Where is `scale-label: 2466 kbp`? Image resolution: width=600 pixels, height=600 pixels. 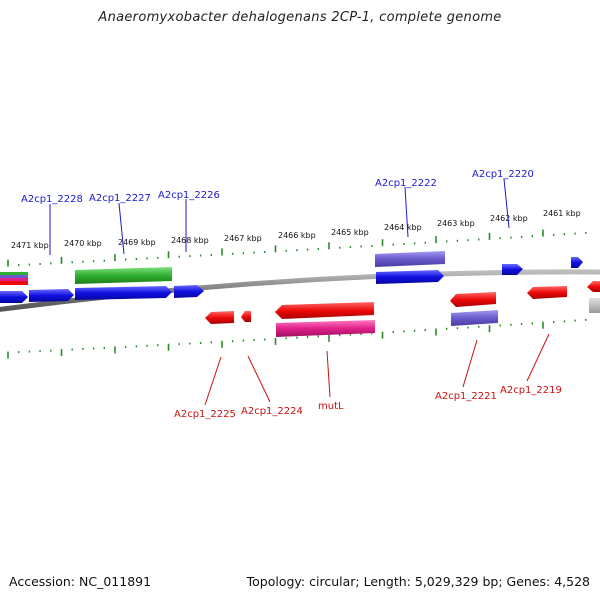 scale-label: 2466 kbp is located at coordinates (297, 235).